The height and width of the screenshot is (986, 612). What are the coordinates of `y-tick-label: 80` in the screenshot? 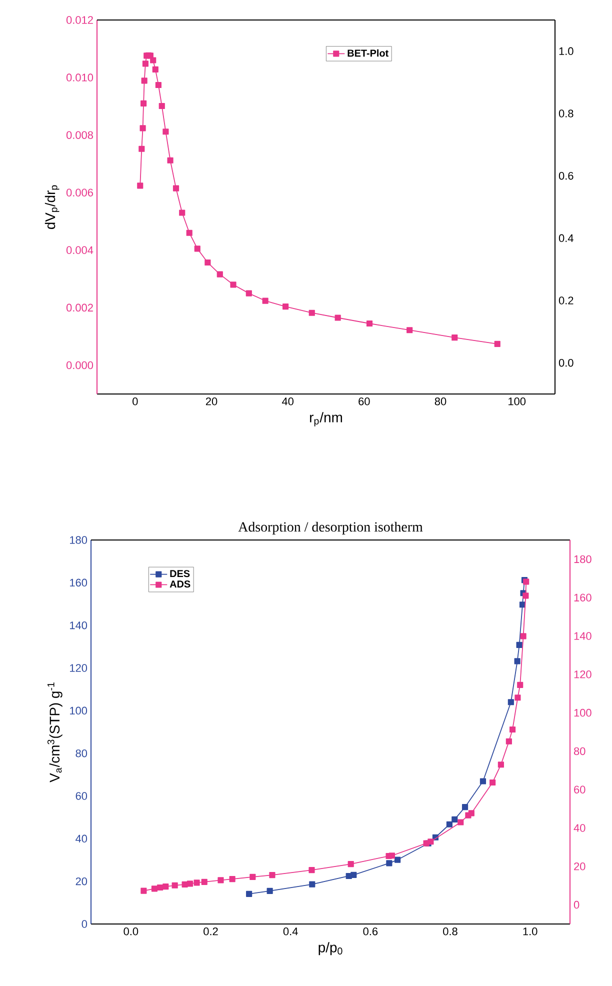 It's located at (82, 753).